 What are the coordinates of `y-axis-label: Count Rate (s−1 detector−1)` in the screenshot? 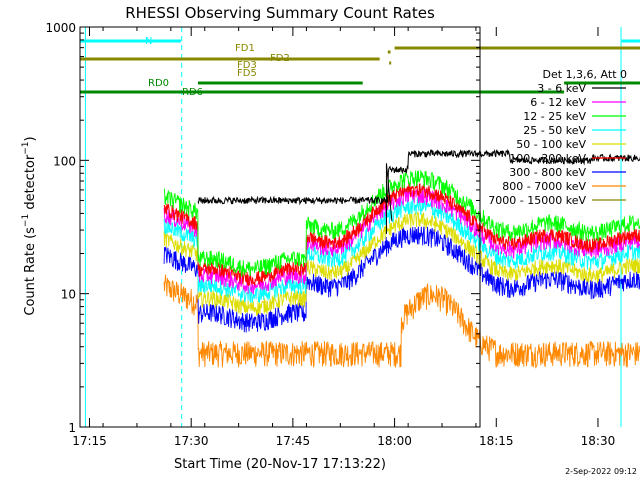 It's located at (29, 225).